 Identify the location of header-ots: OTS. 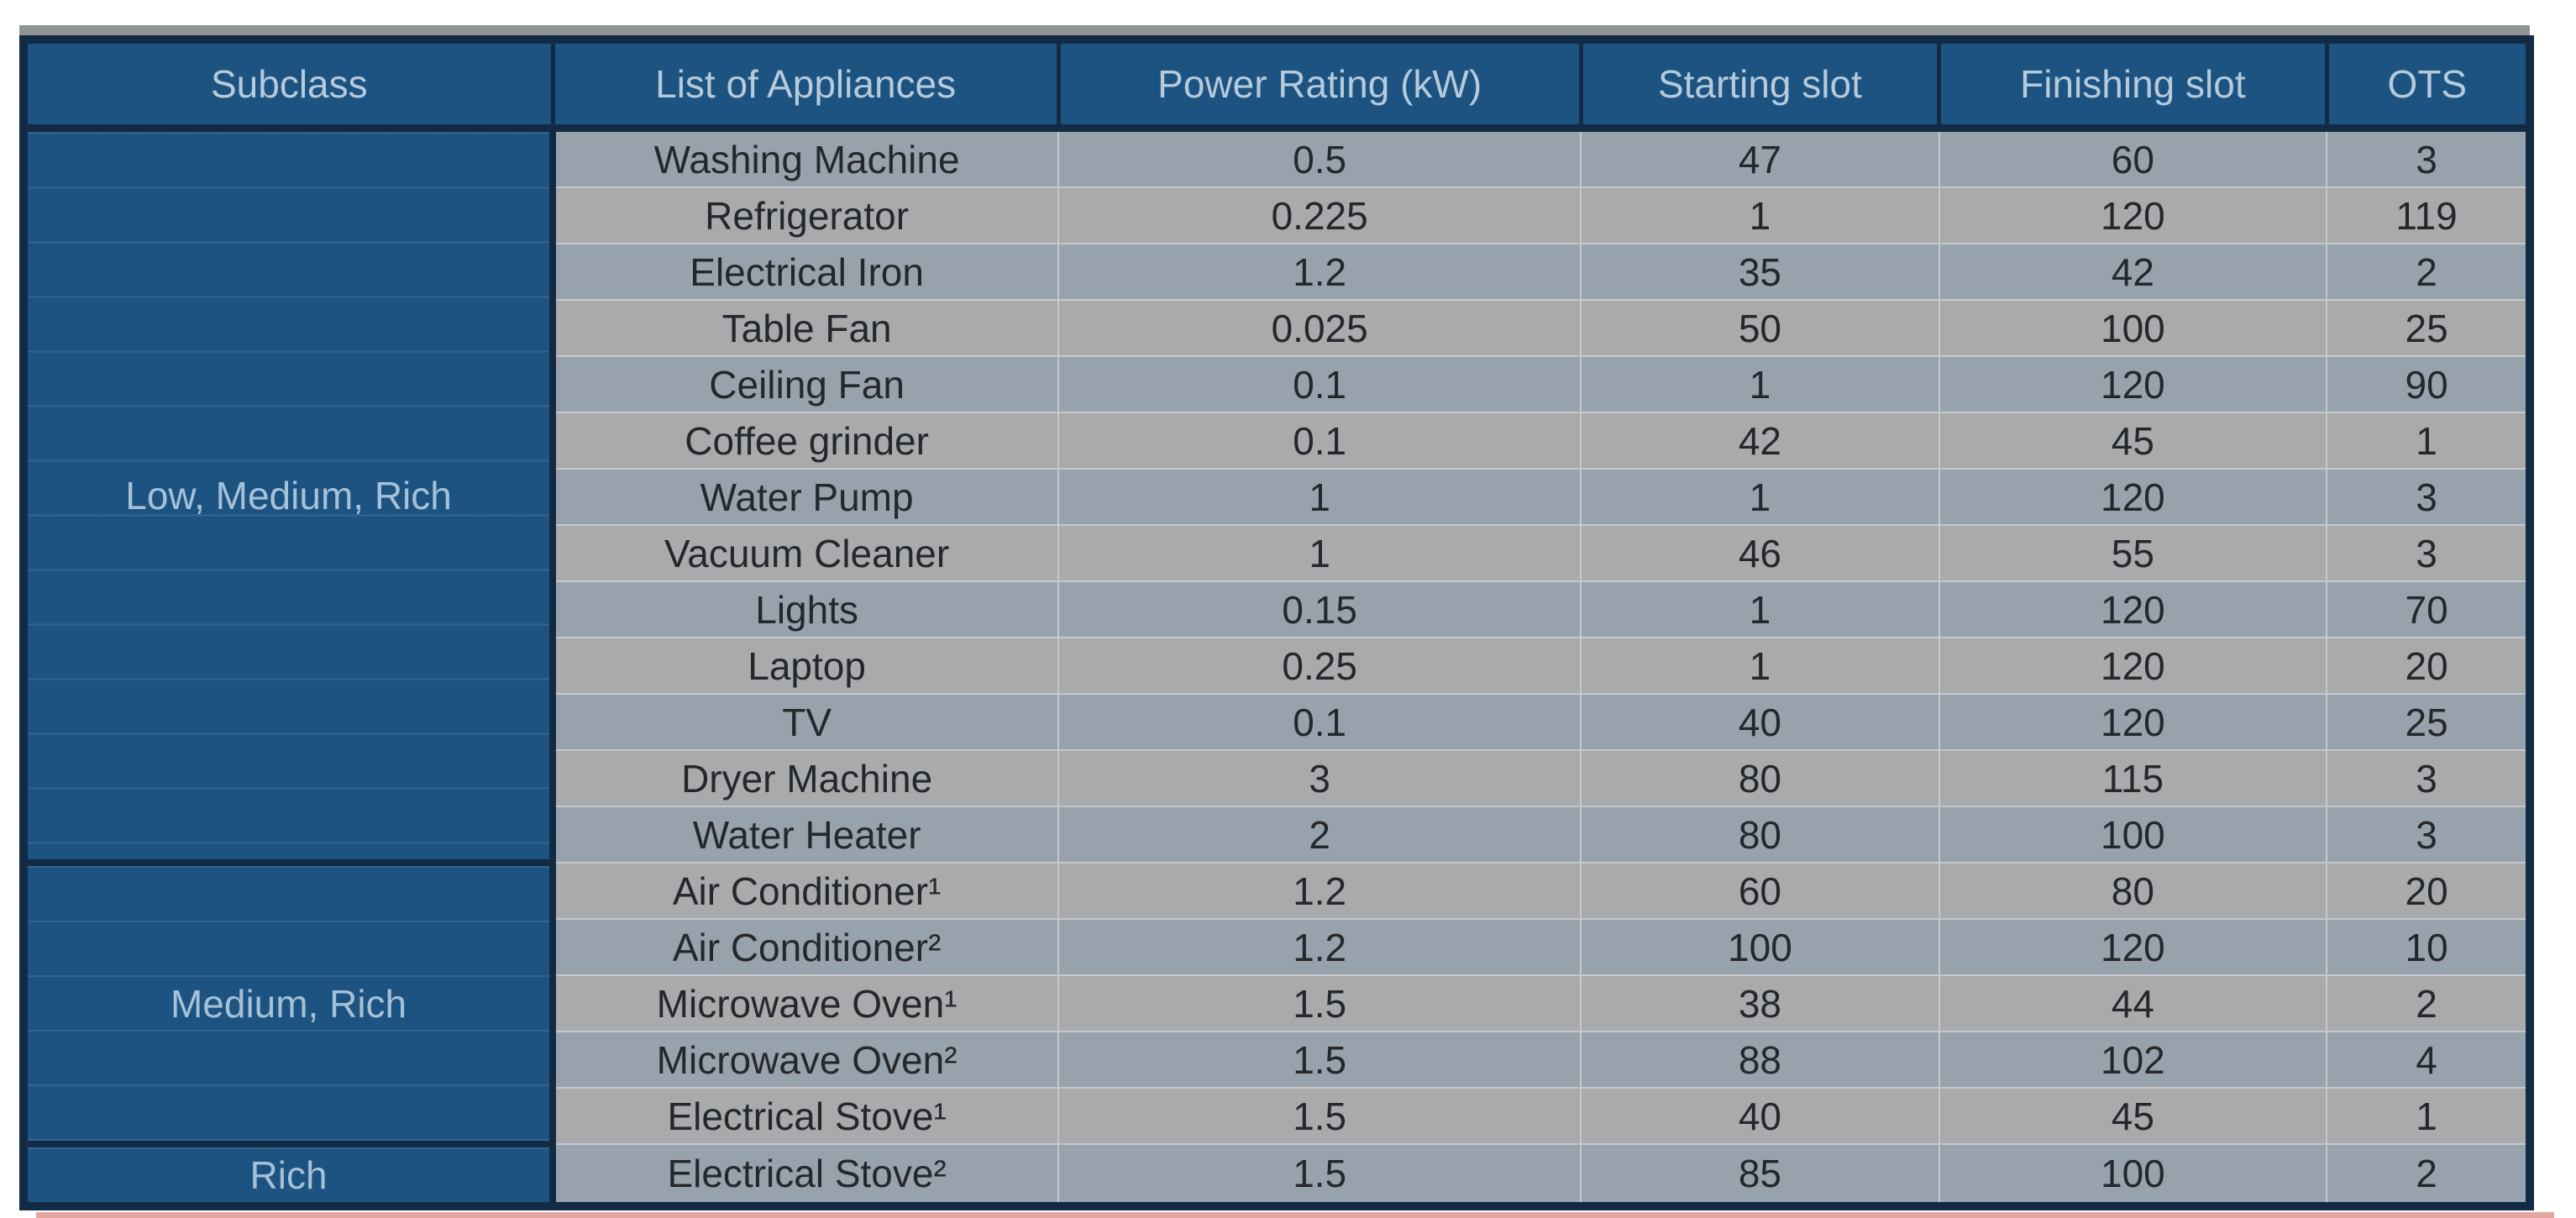
(2427, 85).